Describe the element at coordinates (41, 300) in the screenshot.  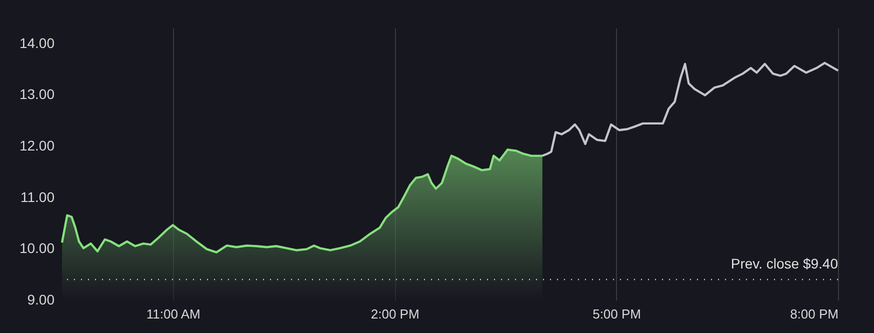
I see `y-tick-label: 9.00` at that location.